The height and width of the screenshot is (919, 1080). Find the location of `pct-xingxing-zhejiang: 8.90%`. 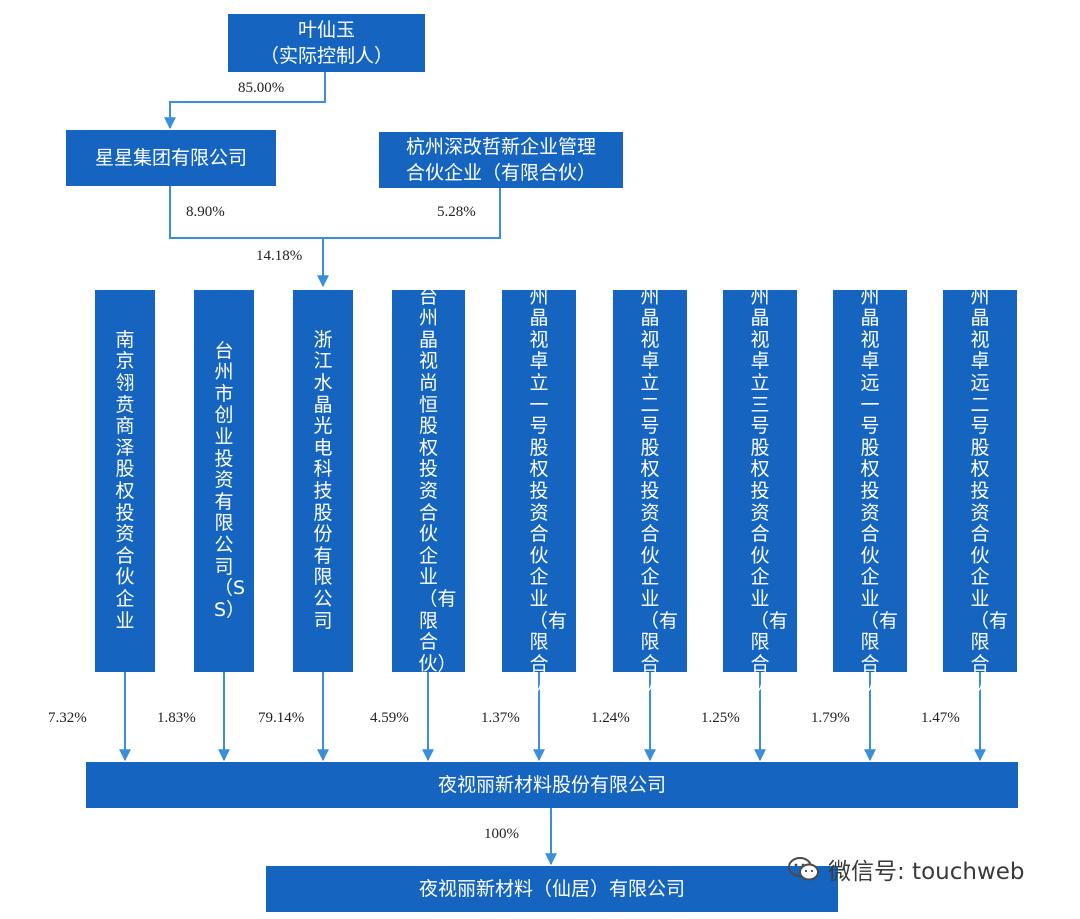

pct-xingxing-zhejiang: 8.90% is located at coordinates (205, 212).